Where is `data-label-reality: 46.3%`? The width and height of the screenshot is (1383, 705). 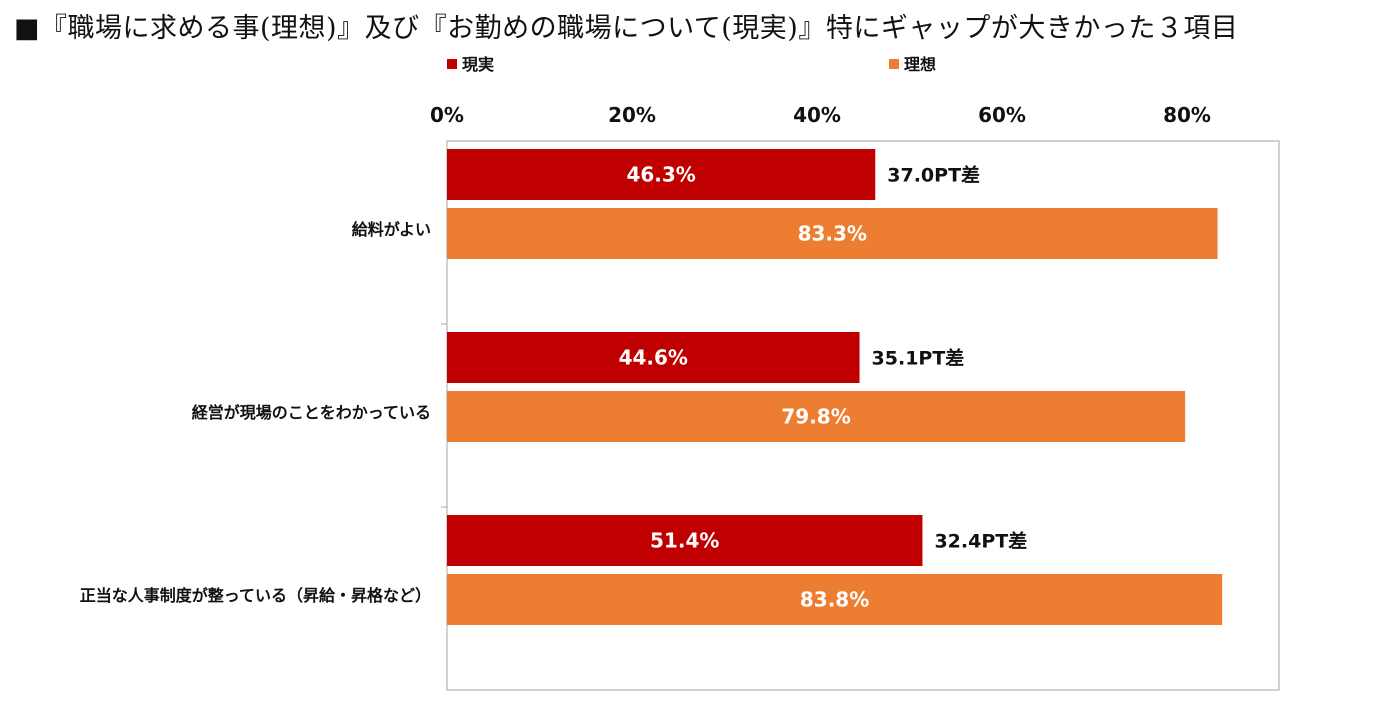 data-label-reality: 46.3% is located at coordinates (660, 175).